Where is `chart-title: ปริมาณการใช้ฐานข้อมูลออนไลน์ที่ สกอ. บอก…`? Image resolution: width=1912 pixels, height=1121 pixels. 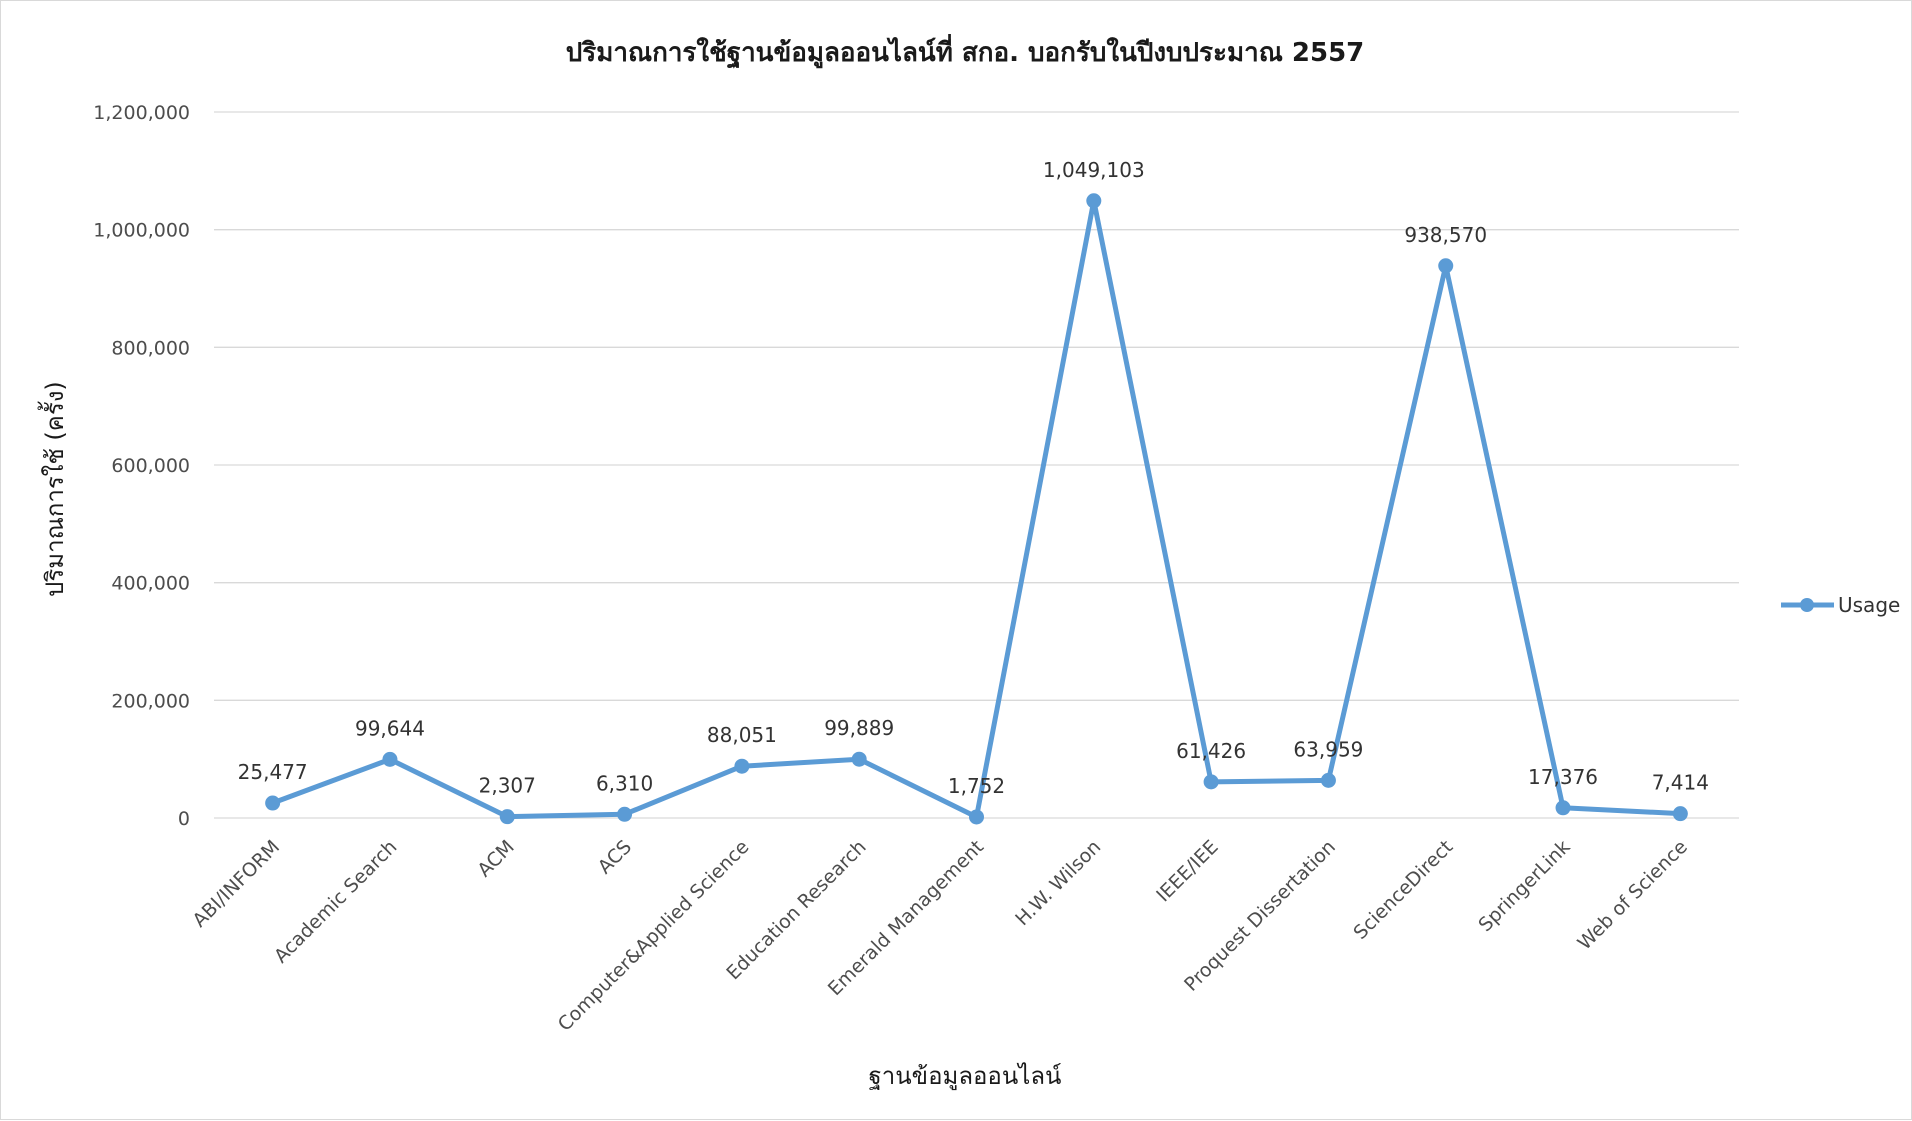 chart-title: ปริมาณการใช้ฐานข้อมูลออนไลน์ที่ สกอ. บอก… is located at coordinates (965, 51).